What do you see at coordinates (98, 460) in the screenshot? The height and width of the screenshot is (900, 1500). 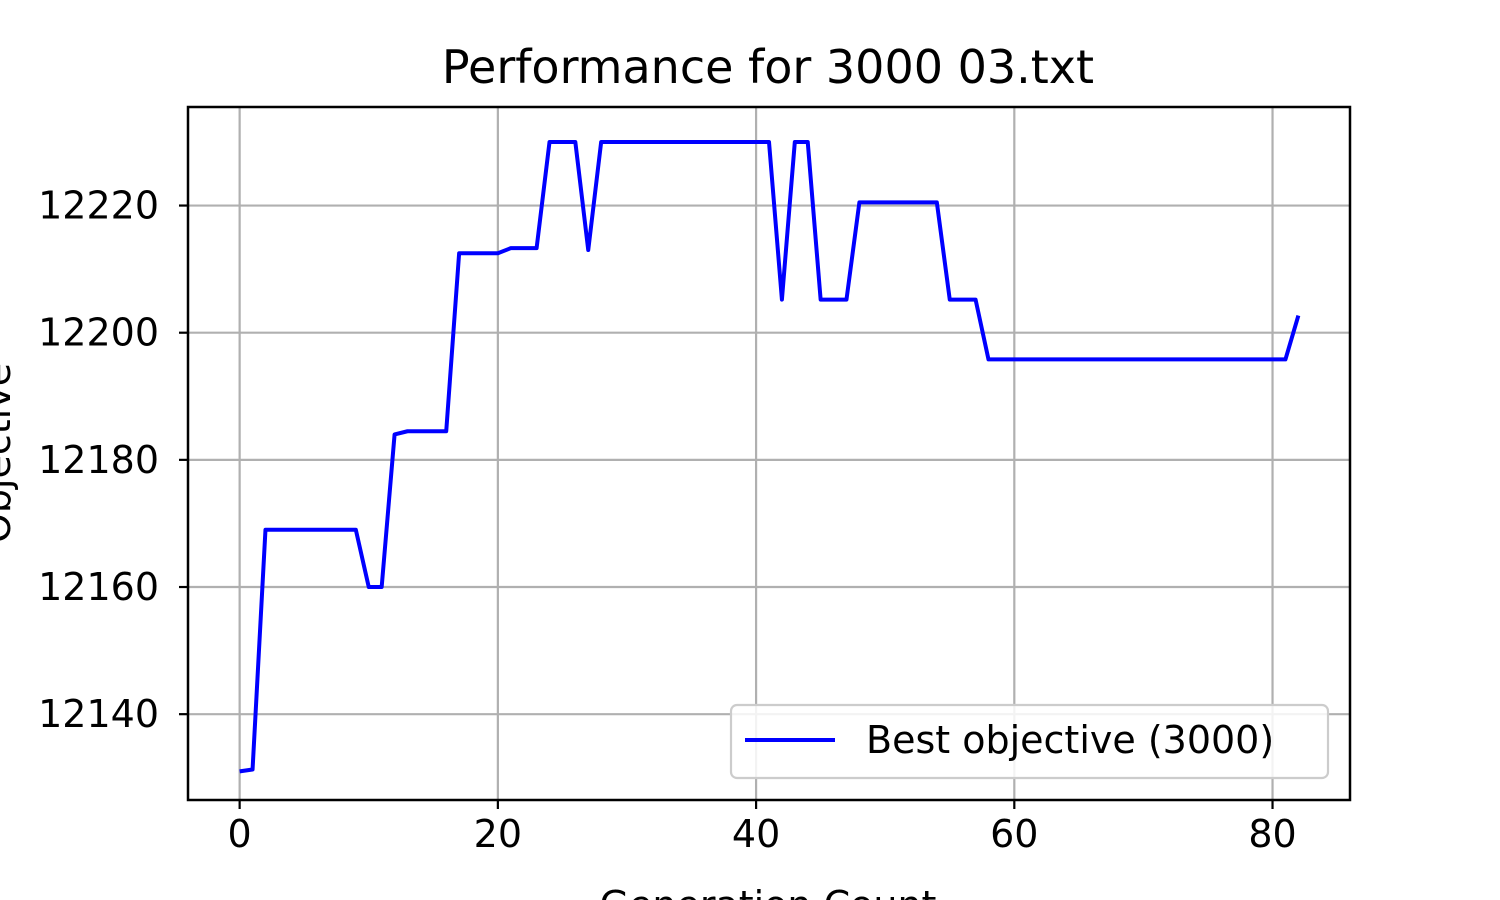 I see `y-tick-label: 12180` at bounding box center [98, 460].